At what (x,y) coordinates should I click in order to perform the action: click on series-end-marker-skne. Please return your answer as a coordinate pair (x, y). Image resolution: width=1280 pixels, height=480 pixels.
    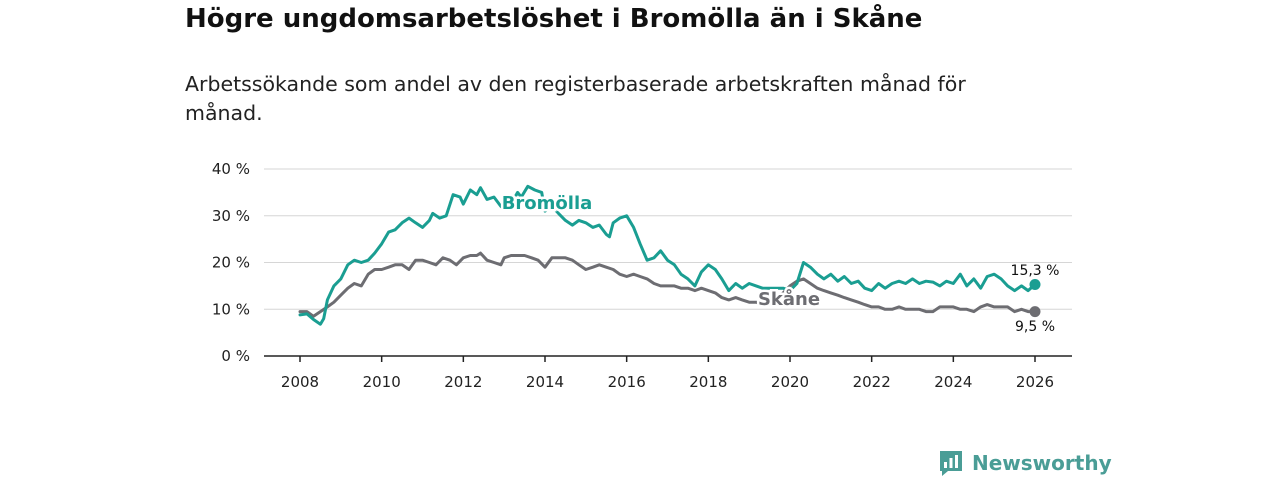
    Looking at the image, I should click on (1035, 312).